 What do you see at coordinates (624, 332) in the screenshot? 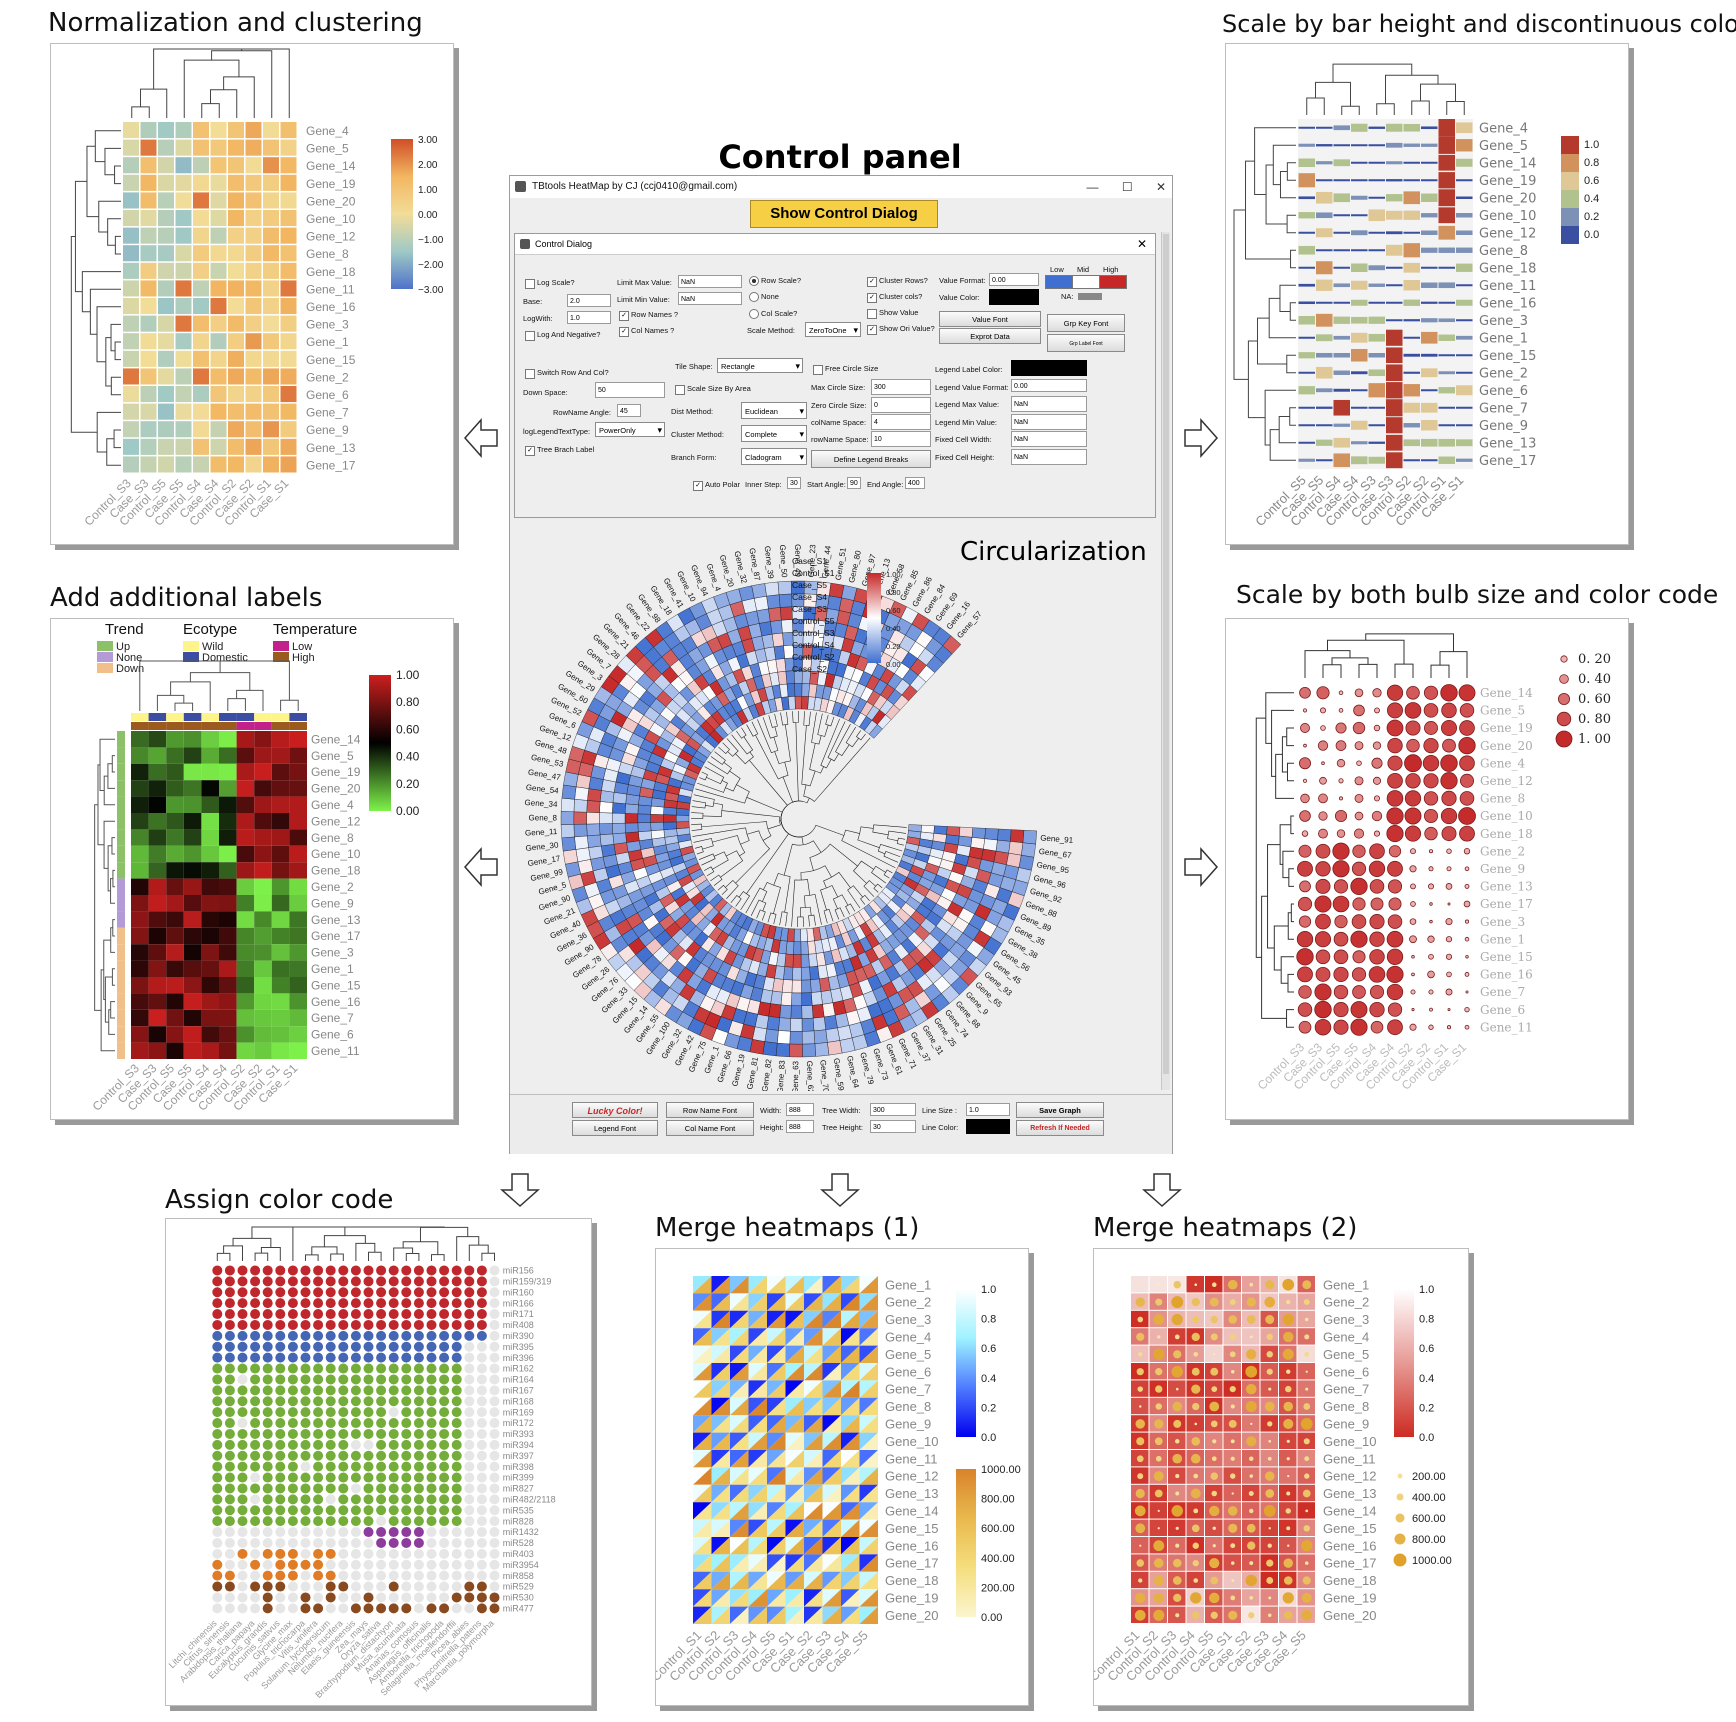
I see `col-names-checkbox: ✓` at bounding box center [624, 332].